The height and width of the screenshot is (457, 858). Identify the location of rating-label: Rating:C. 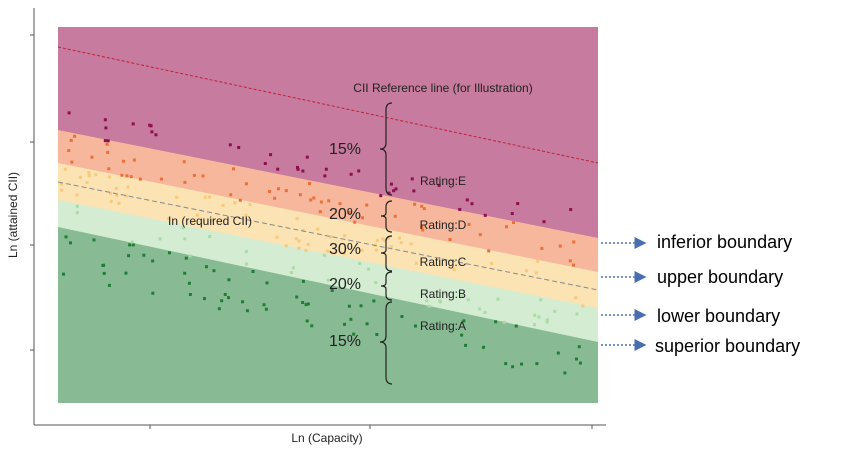
(443, 262).